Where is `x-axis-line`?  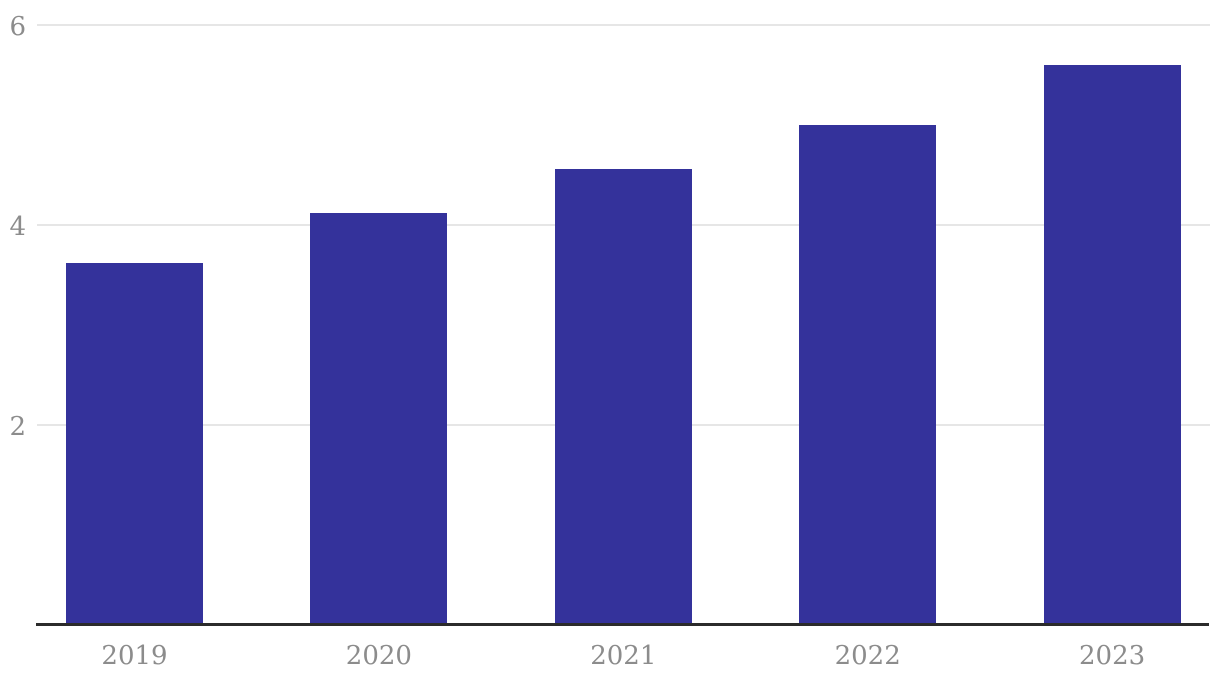
x-axis-line is located at coordinates (622, 624).